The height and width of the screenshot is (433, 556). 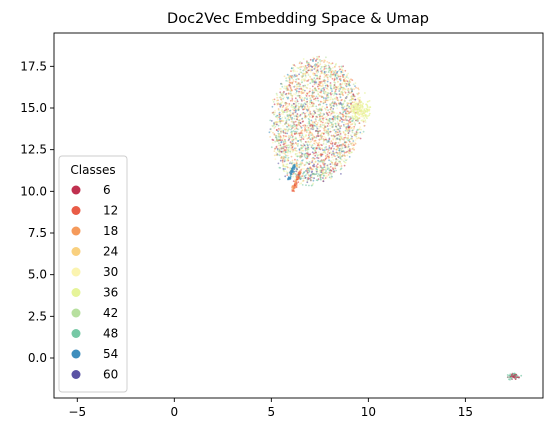 I want to click on x-axis: −5 0 5 10 15, so click(x=270, y=408).